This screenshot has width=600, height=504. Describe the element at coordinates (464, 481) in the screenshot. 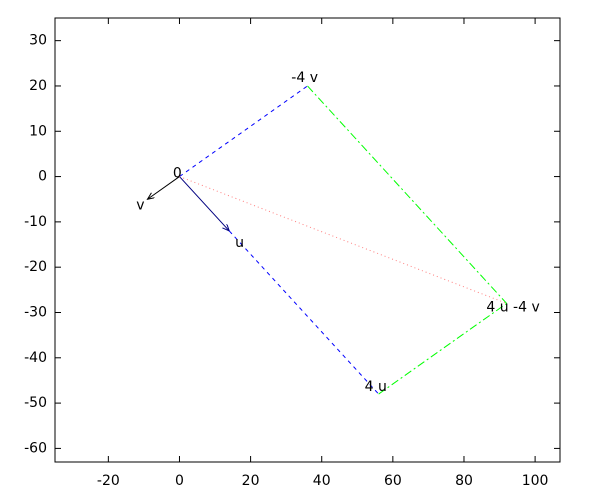

I see `x-tick-label: 80` at that location.